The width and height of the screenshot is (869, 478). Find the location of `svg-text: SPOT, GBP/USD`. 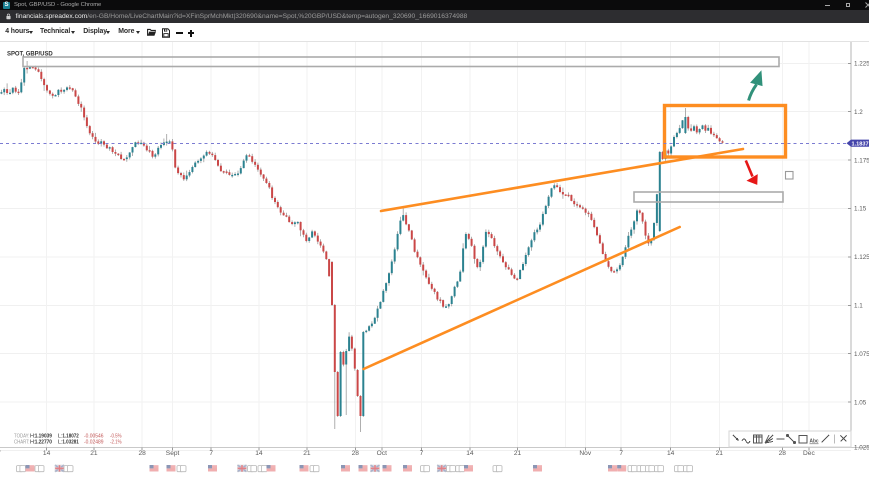

svg-text: SPOT, GBP/USD is located at coordinates (30, 55).